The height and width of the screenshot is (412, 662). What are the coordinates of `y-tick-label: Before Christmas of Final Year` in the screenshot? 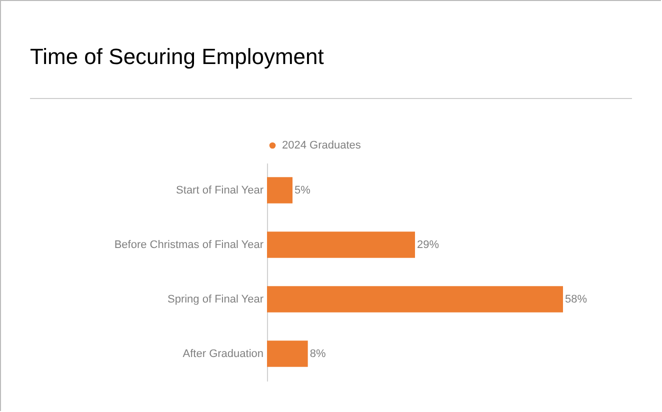 It's located at (189, 244).